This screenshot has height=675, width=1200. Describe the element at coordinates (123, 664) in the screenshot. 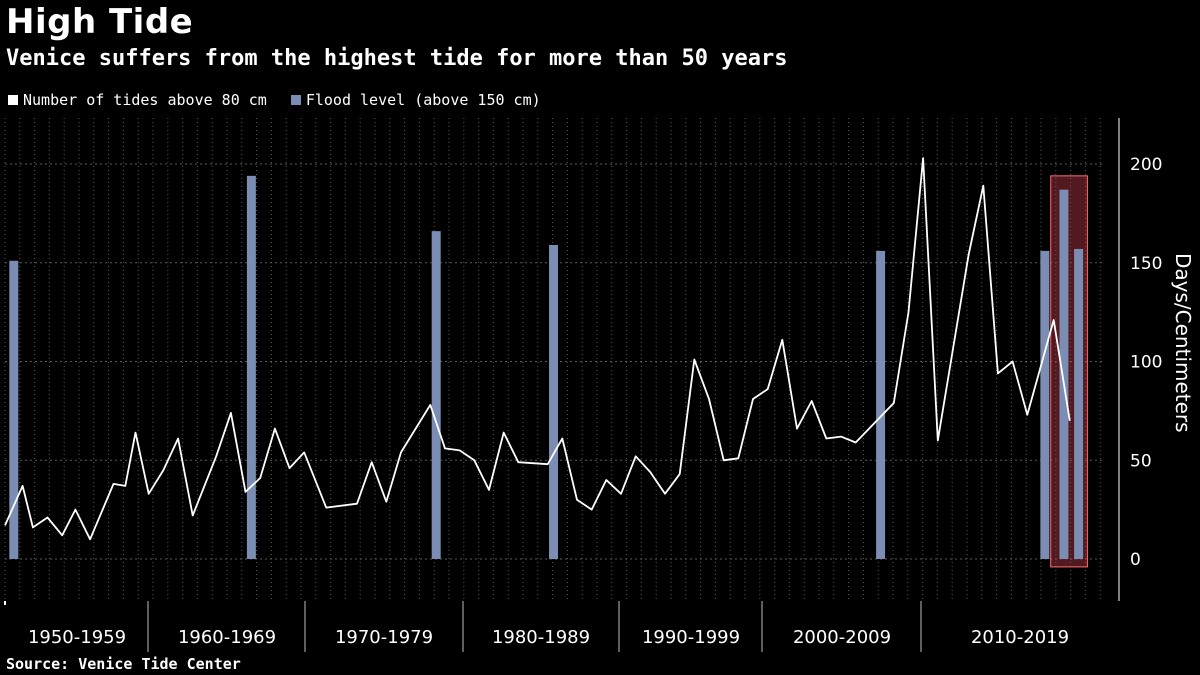

I see `source-note: Source: Venice Tide Center` at that location.